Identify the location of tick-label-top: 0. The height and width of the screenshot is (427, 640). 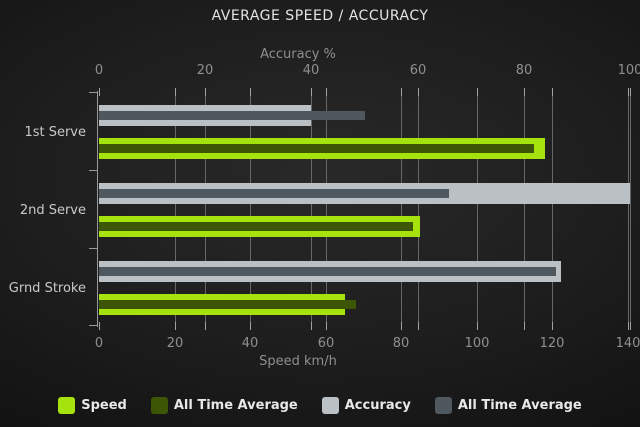
(99, 70).